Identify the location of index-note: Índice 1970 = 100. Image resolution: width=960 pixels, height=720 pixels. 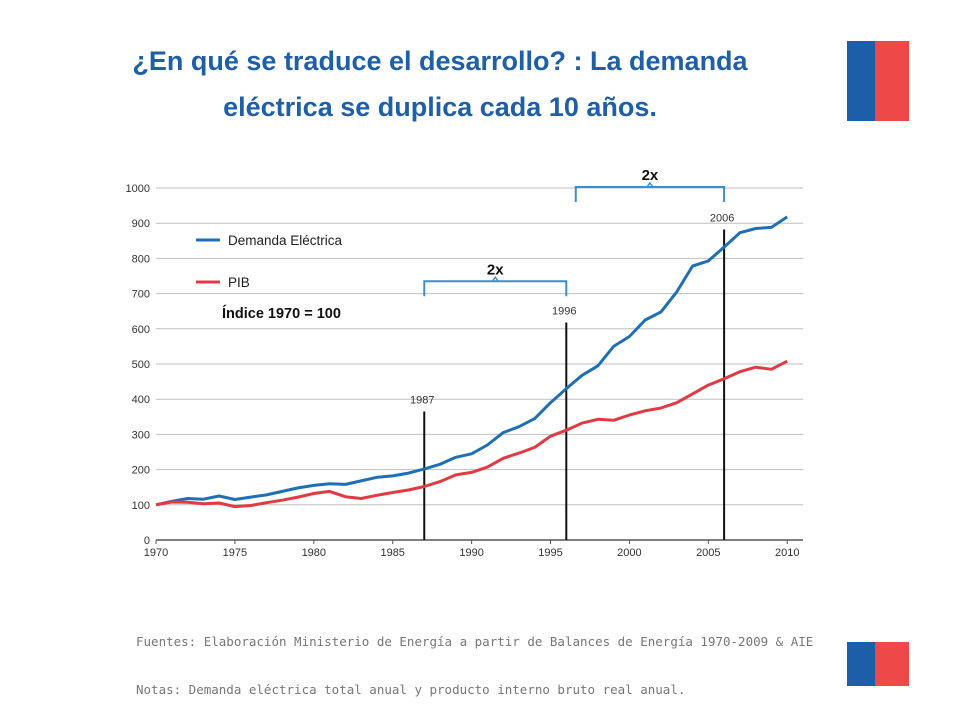
(281, 313).